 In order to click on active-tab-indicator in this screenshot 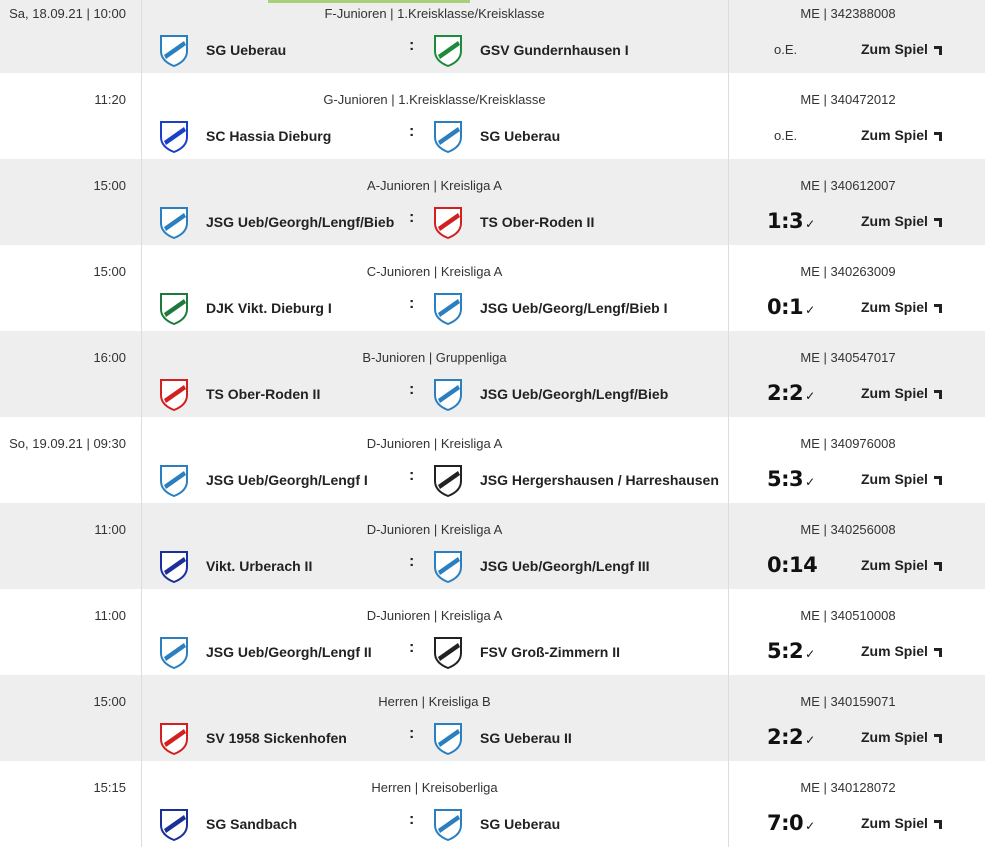, I will do `click(369, 1)`.